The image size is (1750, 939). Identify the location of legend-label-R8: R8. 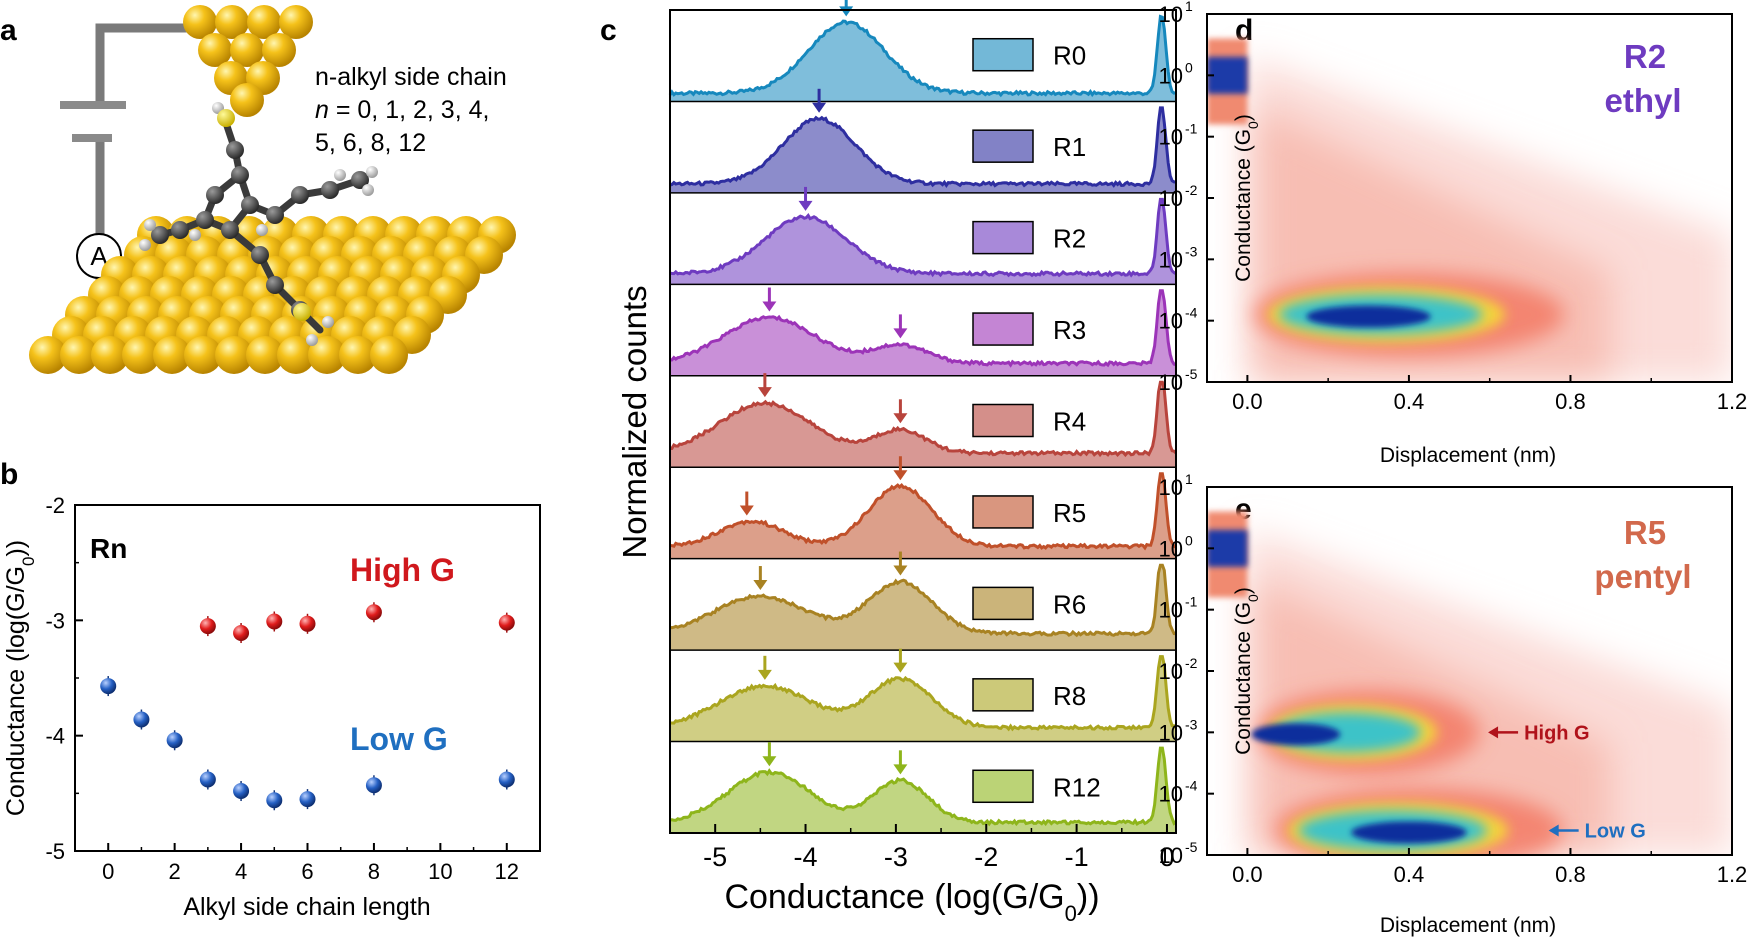
(1069, 696).